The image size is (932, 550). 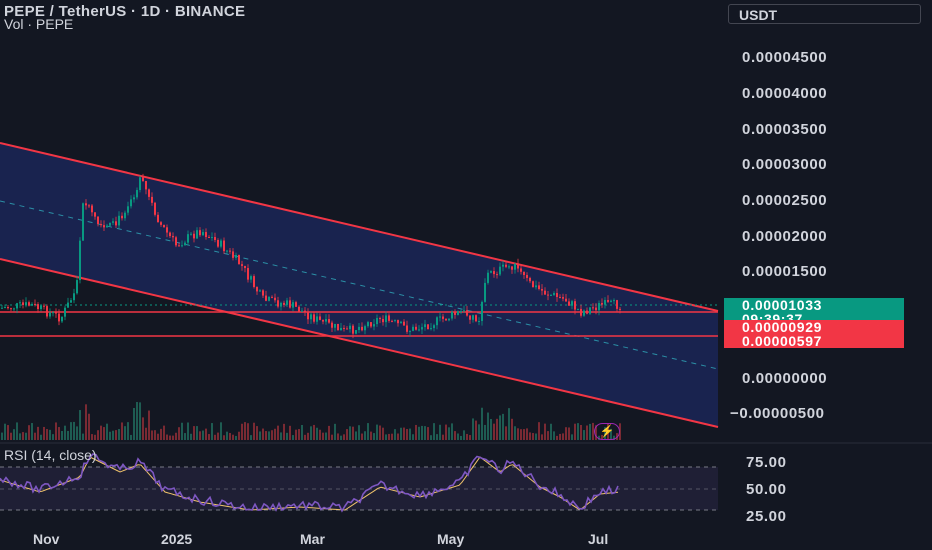 What do you see at coordinates (125, 11) in the screenshot?
I see `symbol-title: PEPE / TetherUS · 1D · BINANCE` at bounding box center [125, 11].